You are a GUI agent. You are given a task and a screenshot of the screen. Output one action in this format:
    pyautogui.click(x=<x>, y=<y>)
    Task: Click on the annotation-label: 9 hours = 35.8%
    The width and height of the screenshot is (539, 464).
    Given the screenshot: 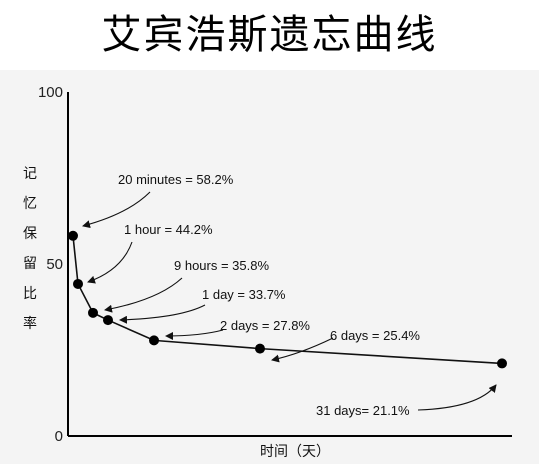 What is the action you would take?
    pyautogui.click(x=221, y=265)
    